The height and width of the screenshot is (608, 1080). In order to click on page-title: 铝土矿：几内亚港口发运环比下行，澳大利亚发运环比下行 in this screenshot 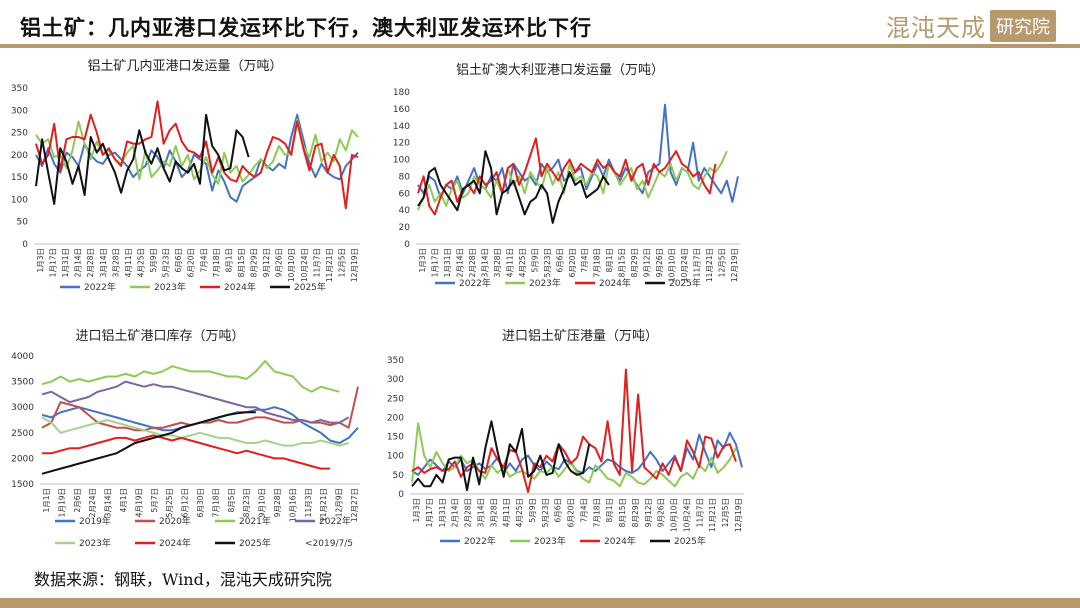, I will do `click(306, 27)`.